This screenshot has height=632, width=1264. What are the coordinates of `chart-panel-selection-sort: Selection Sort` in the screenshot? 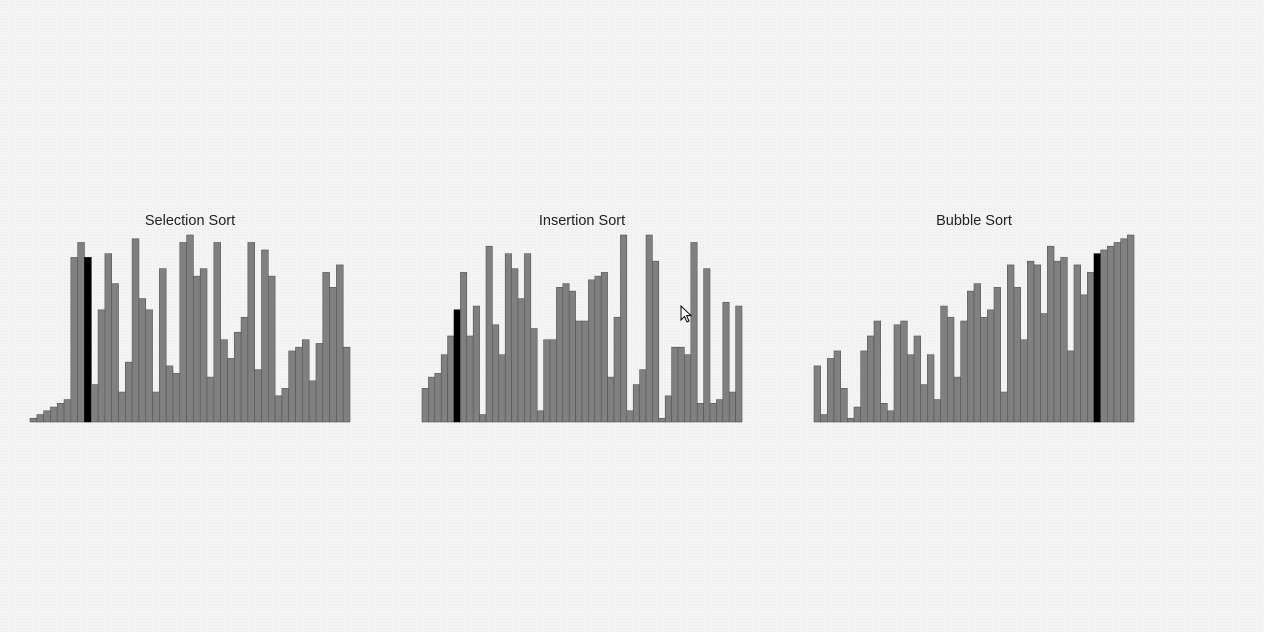 It's located at (190, 317).